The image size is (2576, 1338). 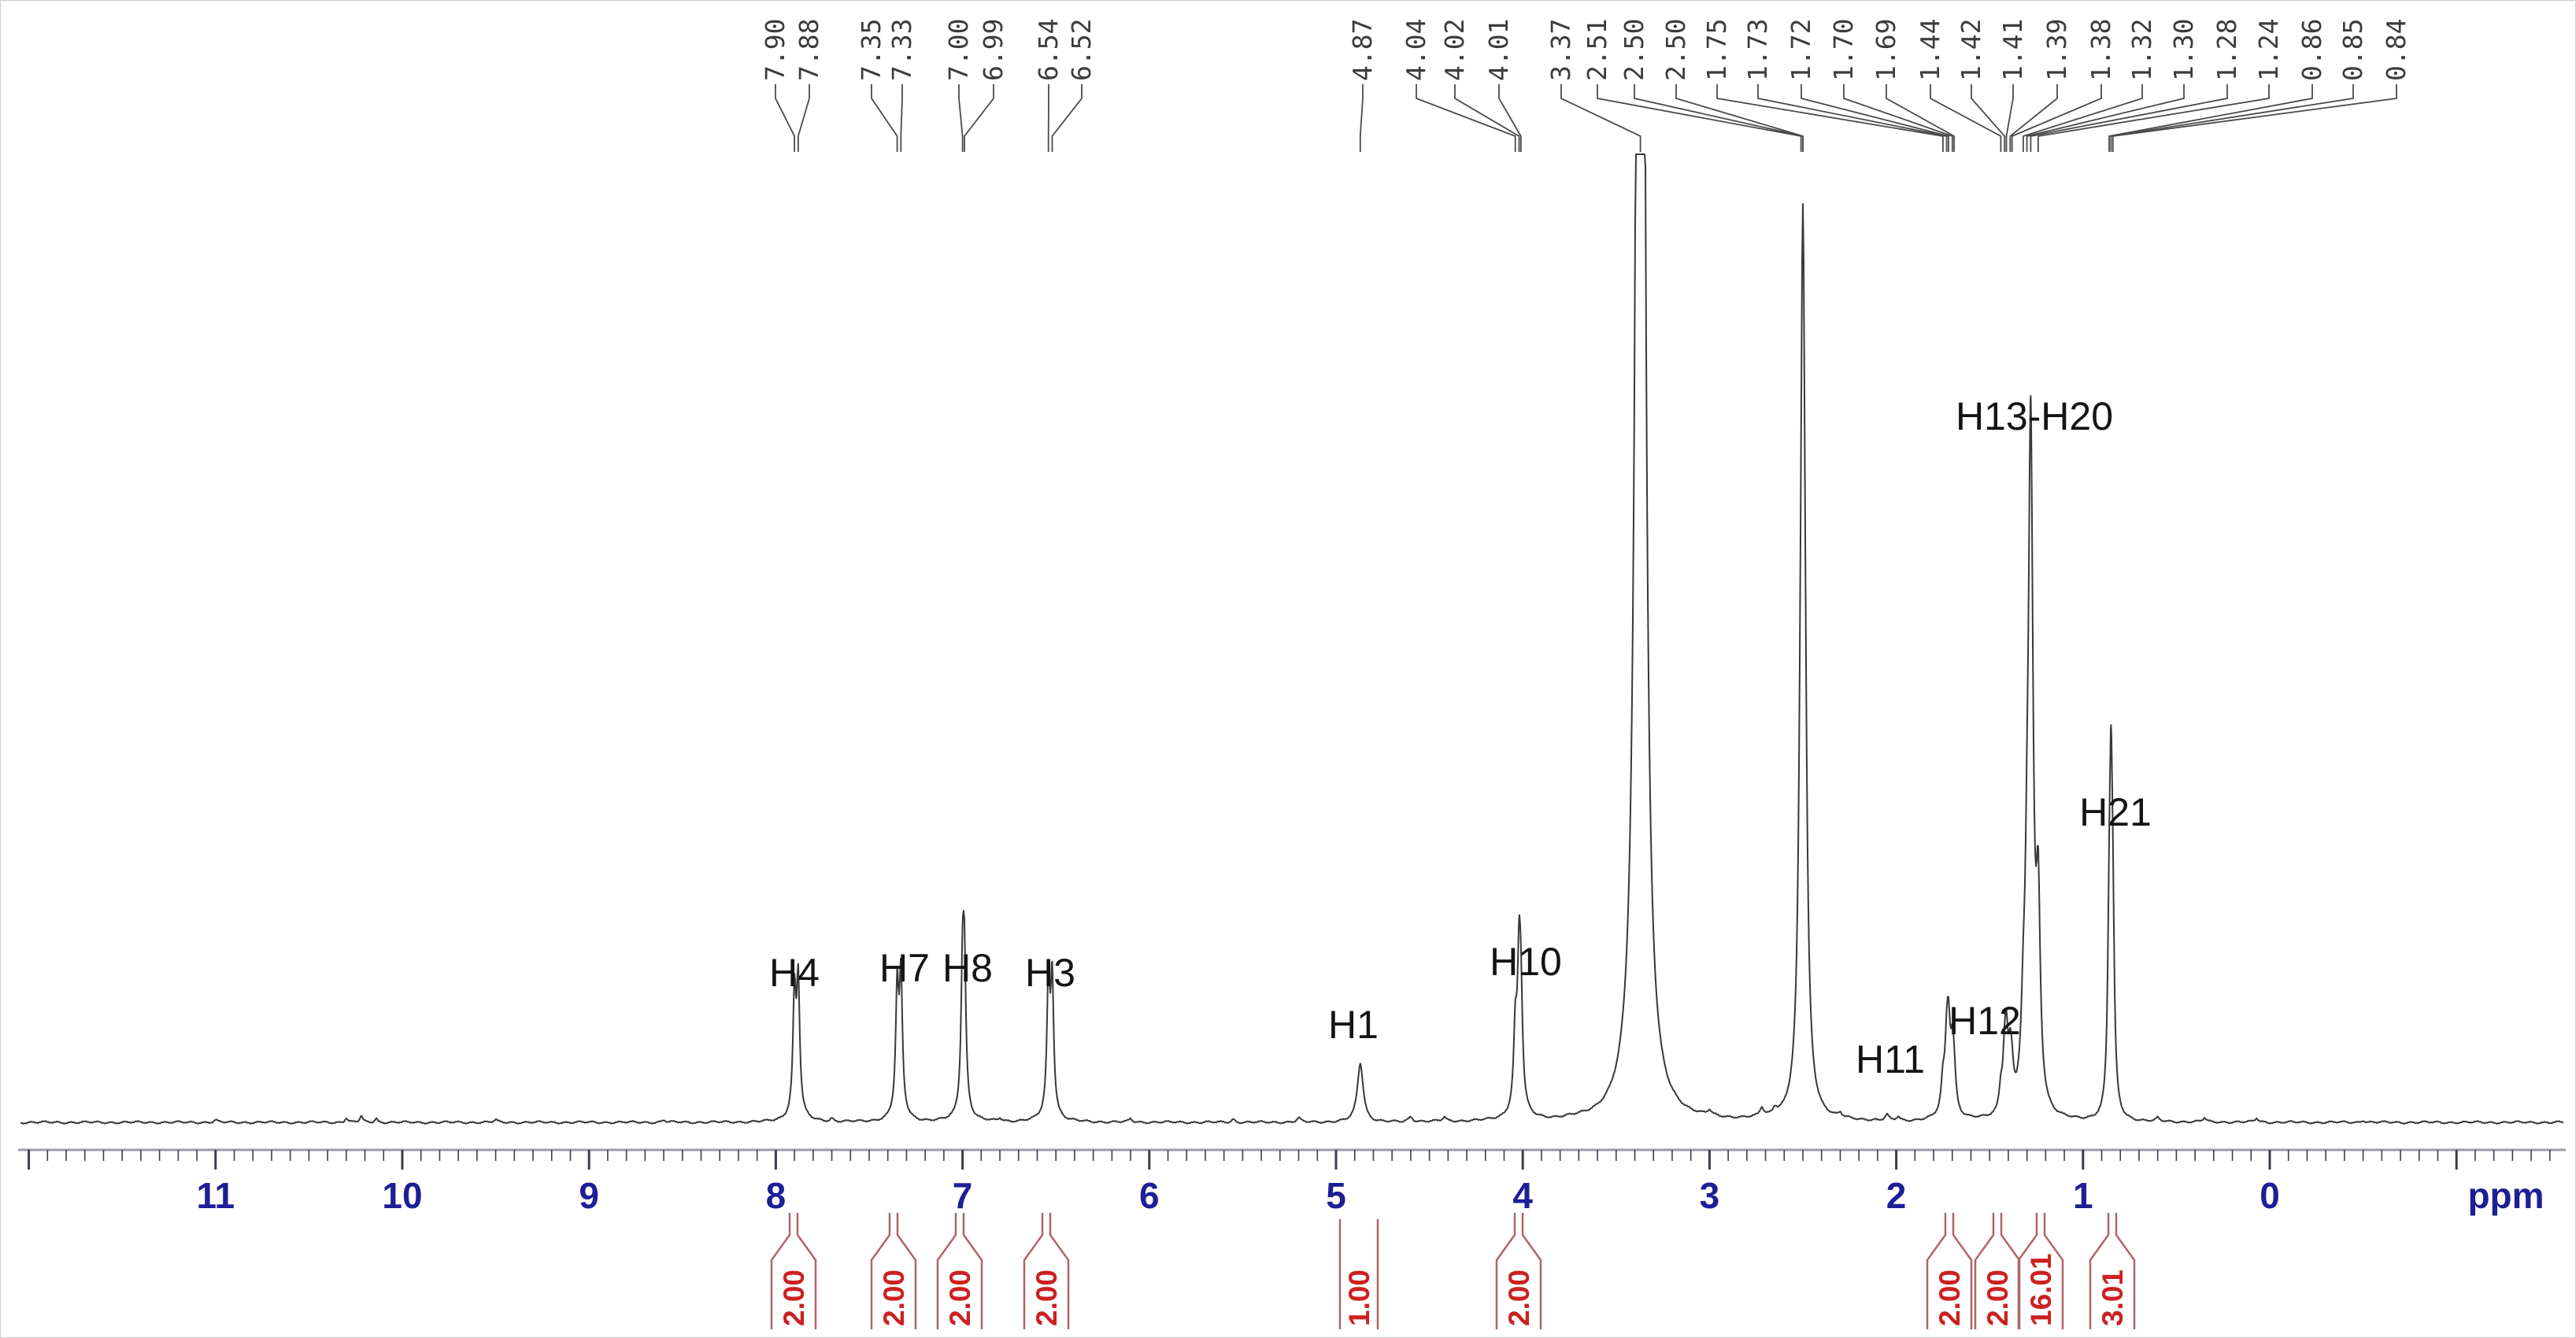 What do you see at coordinates (904, 968) in the screenshot?
I see `assignment-label: H7` at bounding box center [904, 968].